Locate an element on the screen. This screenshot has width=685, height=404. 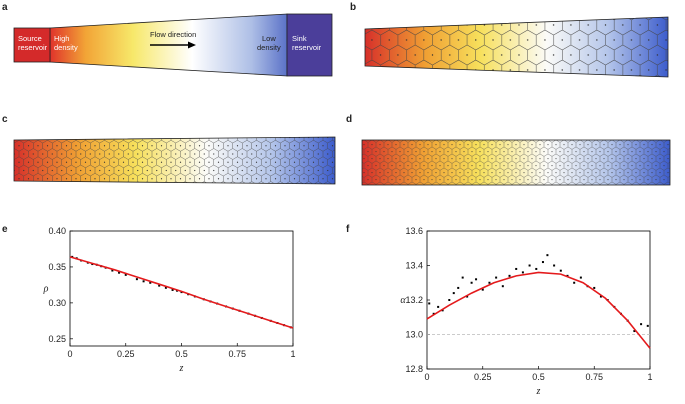
label: High is located at coordinates (61, 38).